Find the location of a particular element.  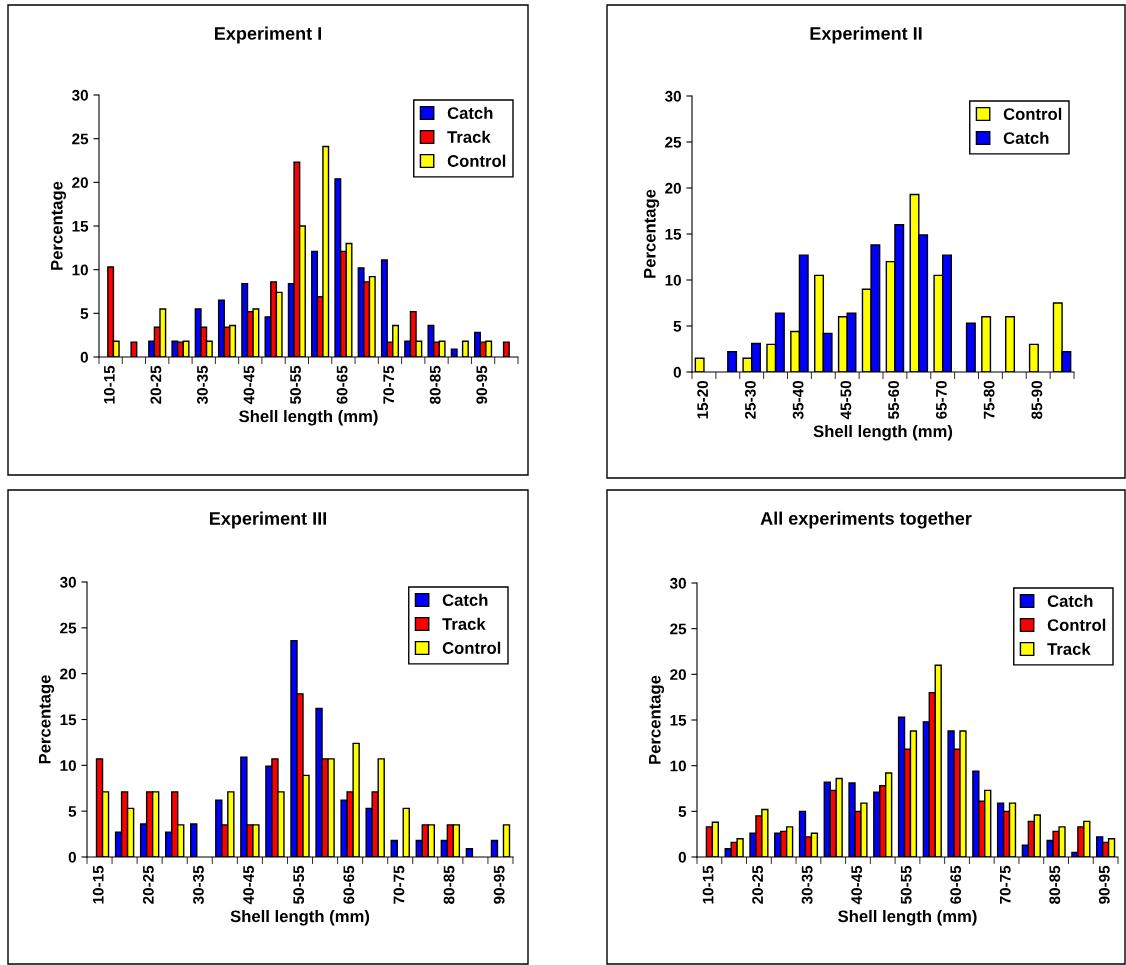

chart-title: Experiment III is located at coordinates (268, 520).